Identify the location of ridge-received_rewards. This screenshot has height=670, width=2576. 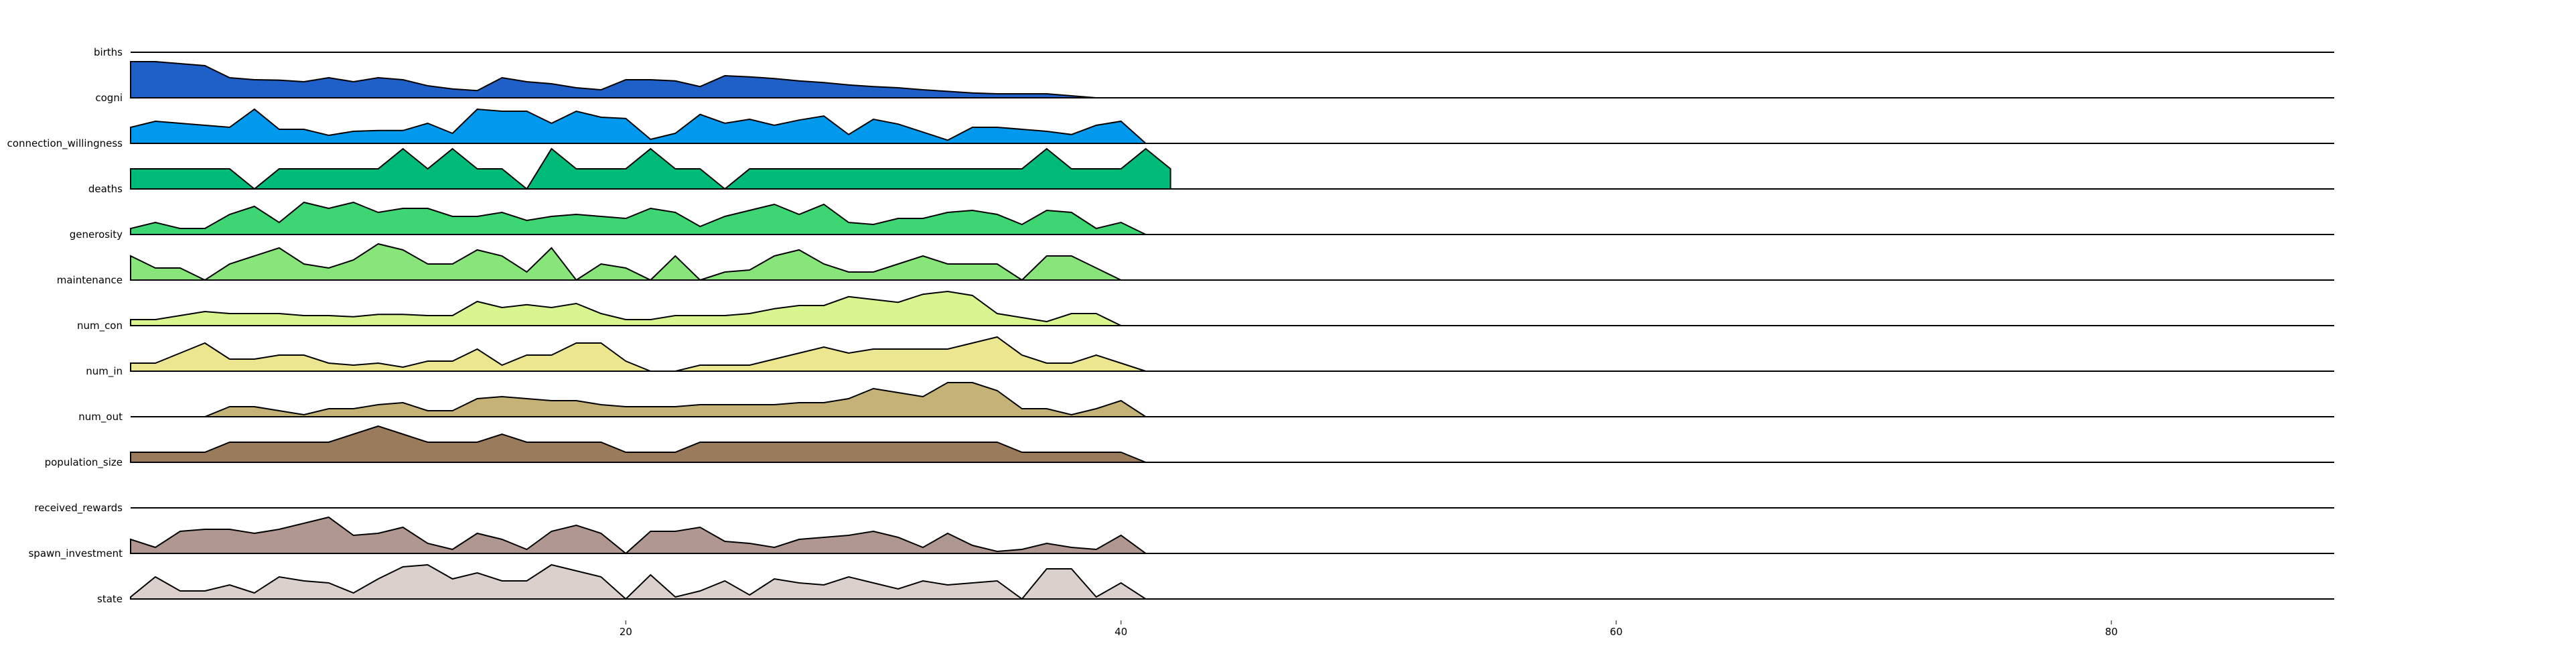
(639, 536).